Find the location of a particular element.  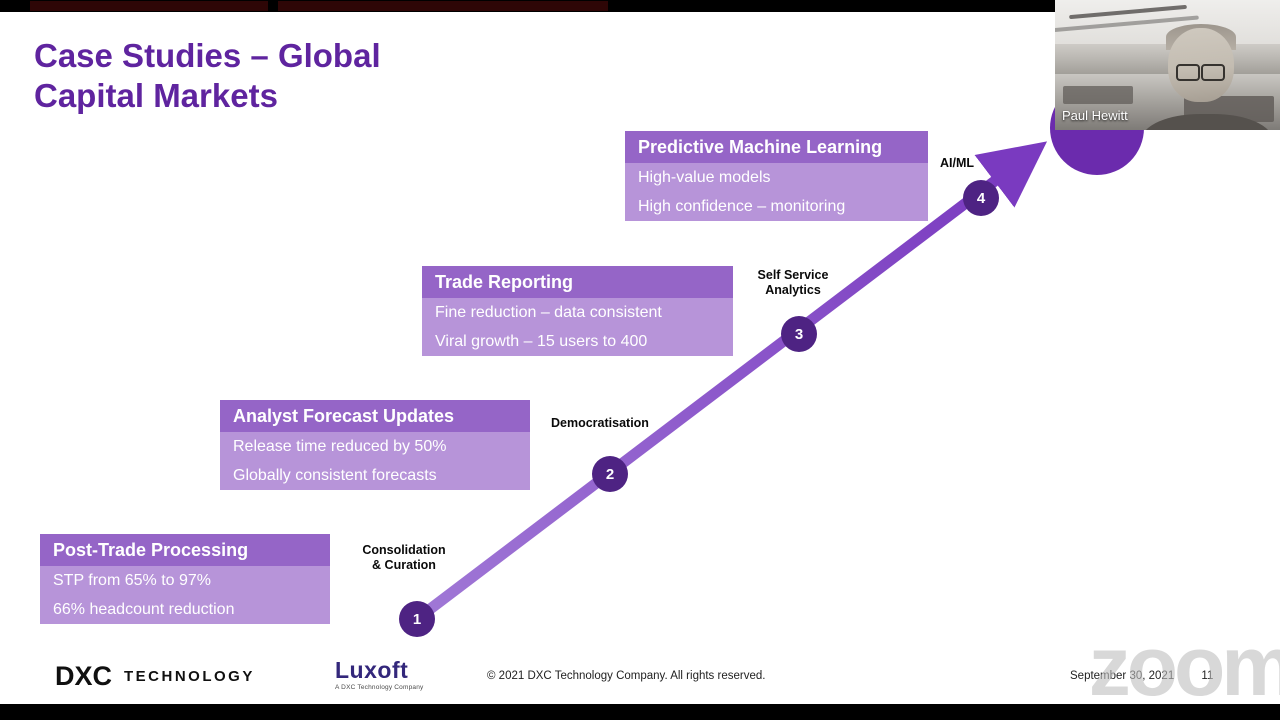

stage-label-4: AI/ML is located at coordinates (957, 163).